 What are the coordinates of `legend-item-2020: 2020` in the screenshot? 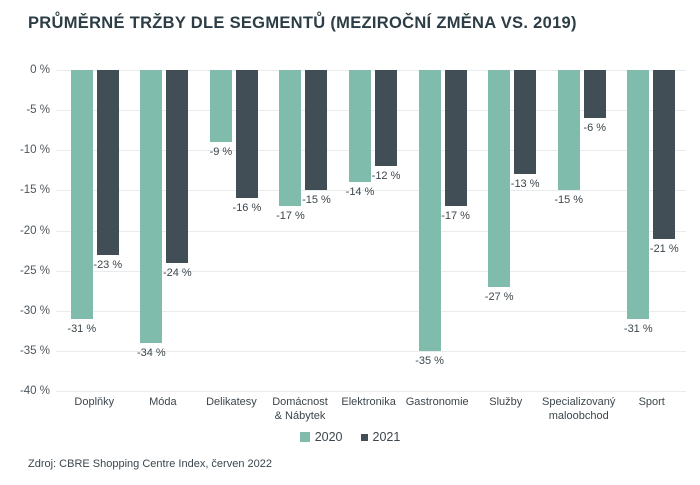 It's located at (321, 437).